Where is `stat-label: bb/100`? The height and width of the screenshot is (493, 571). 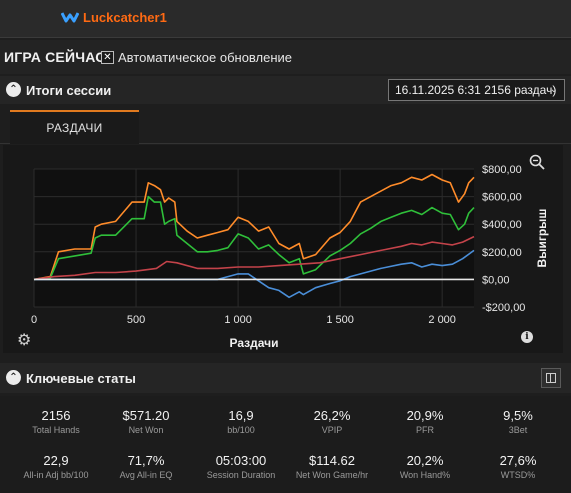
stat-label: bb/100 is located at coordinates (241, 430).